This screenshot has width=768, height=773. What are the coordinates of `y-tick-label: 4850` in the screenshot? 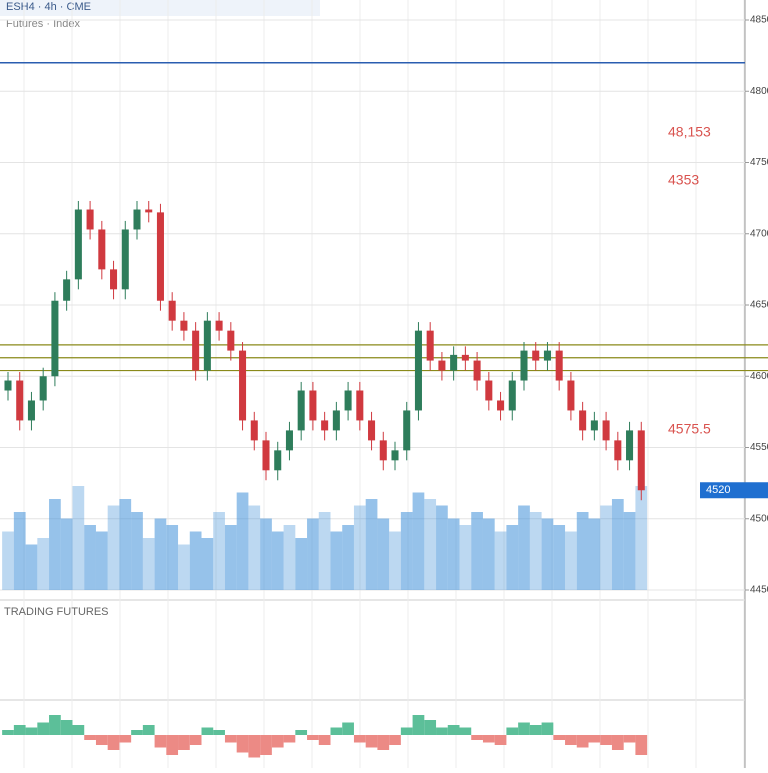 It's located at (759, 20).